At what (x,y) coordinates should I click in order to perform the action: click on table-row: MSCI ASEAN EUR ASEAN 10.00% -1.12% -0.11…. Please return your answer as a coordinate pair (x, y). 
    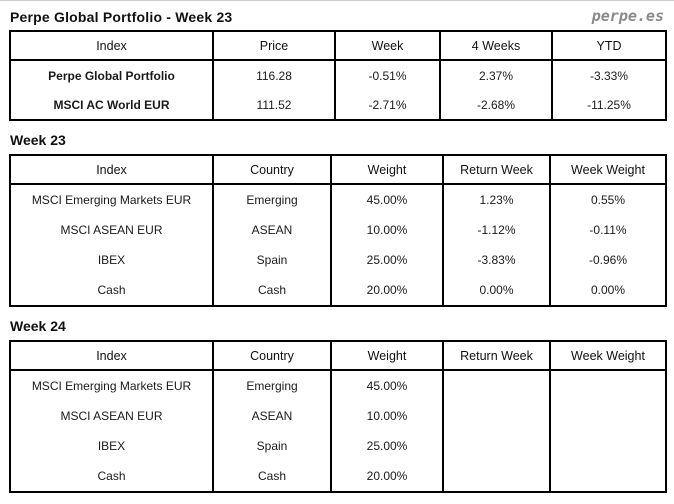
    Looking at the image, I should click on (338, 230).